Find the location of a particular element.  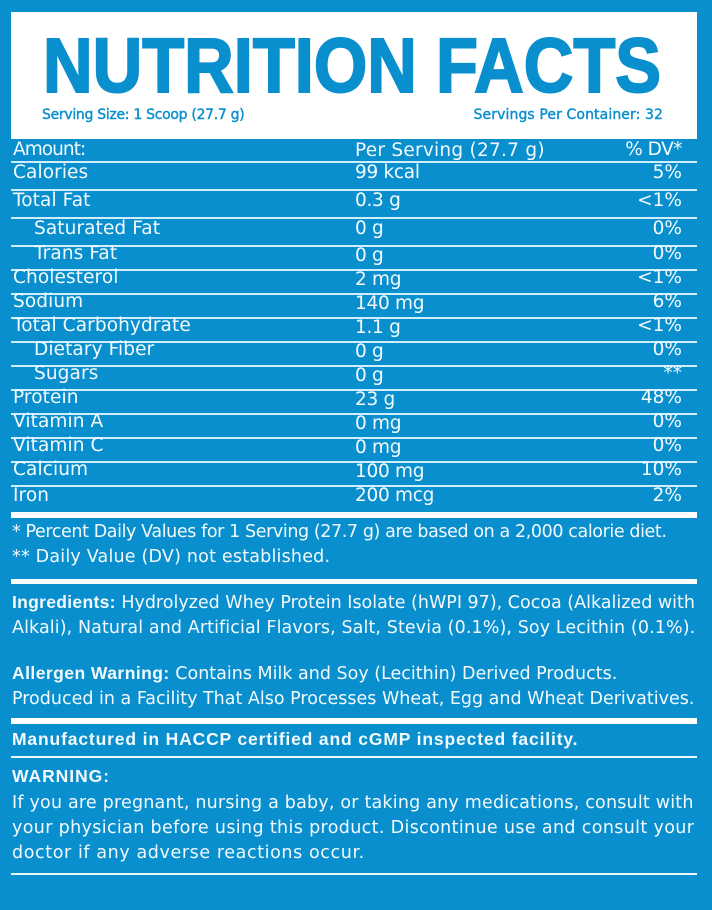

serving-size: Serving Size: 1 Scoop (27.7 g) is located at coordinates (143, 115).